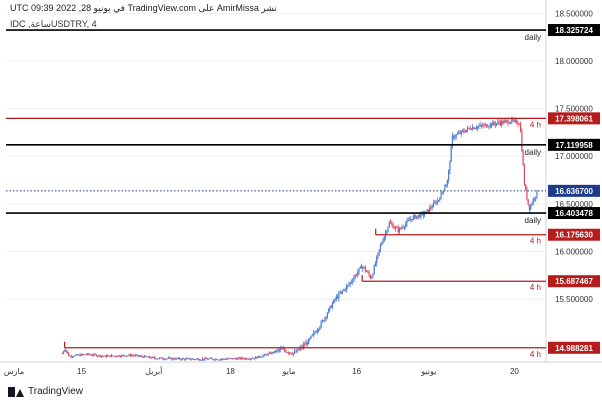 This screenshot has width=602, height=402. Describe the element at coordinates (428, 371) in the screenshot. I see `time-tick-label: يونيو` at that location.